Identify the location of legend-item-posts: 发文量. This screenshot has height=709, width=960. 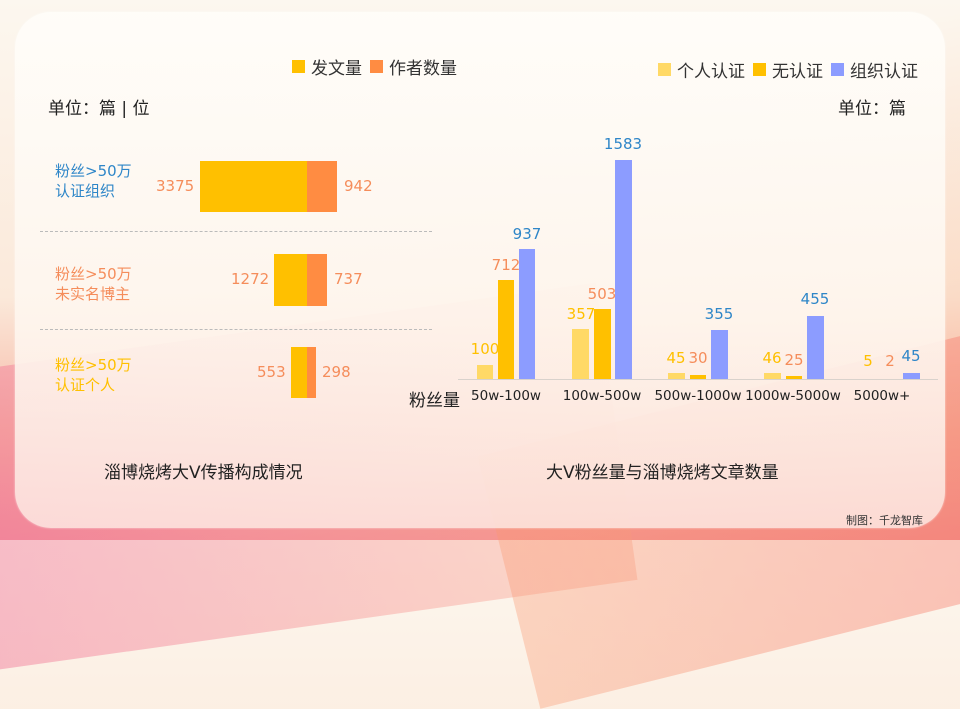
(327, 66).